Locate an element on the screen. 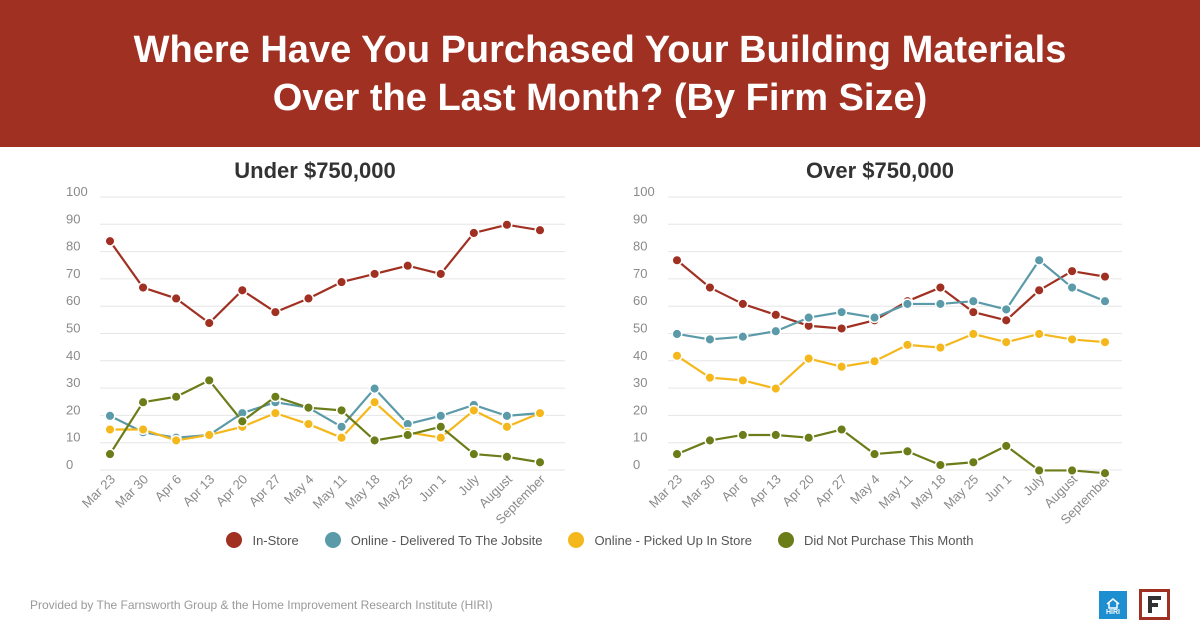 This screenshot has width=1200, height=635. legend-item-delivered: Online - Delivered To The Jobsite is located at coordinates (433, 540).